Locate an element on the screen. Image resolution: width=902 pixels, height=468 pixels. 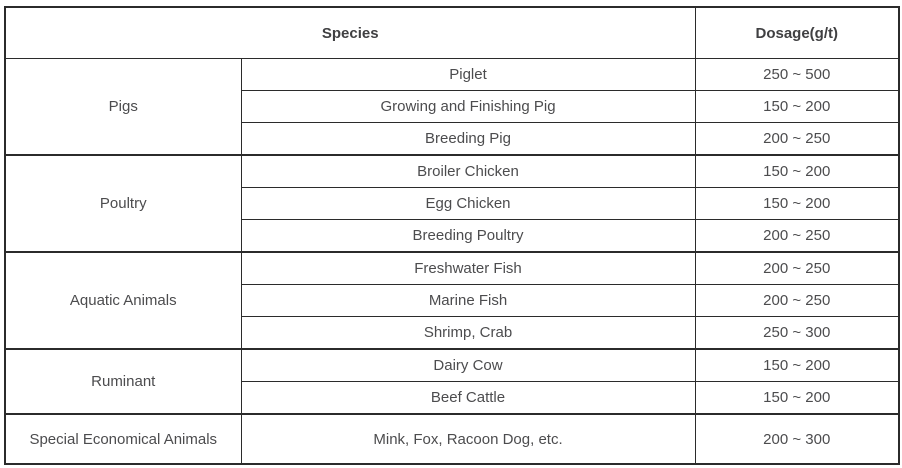
species-cell: Mink, Fox, Racoon Dog, etc. is located at coordinates (468, 439).